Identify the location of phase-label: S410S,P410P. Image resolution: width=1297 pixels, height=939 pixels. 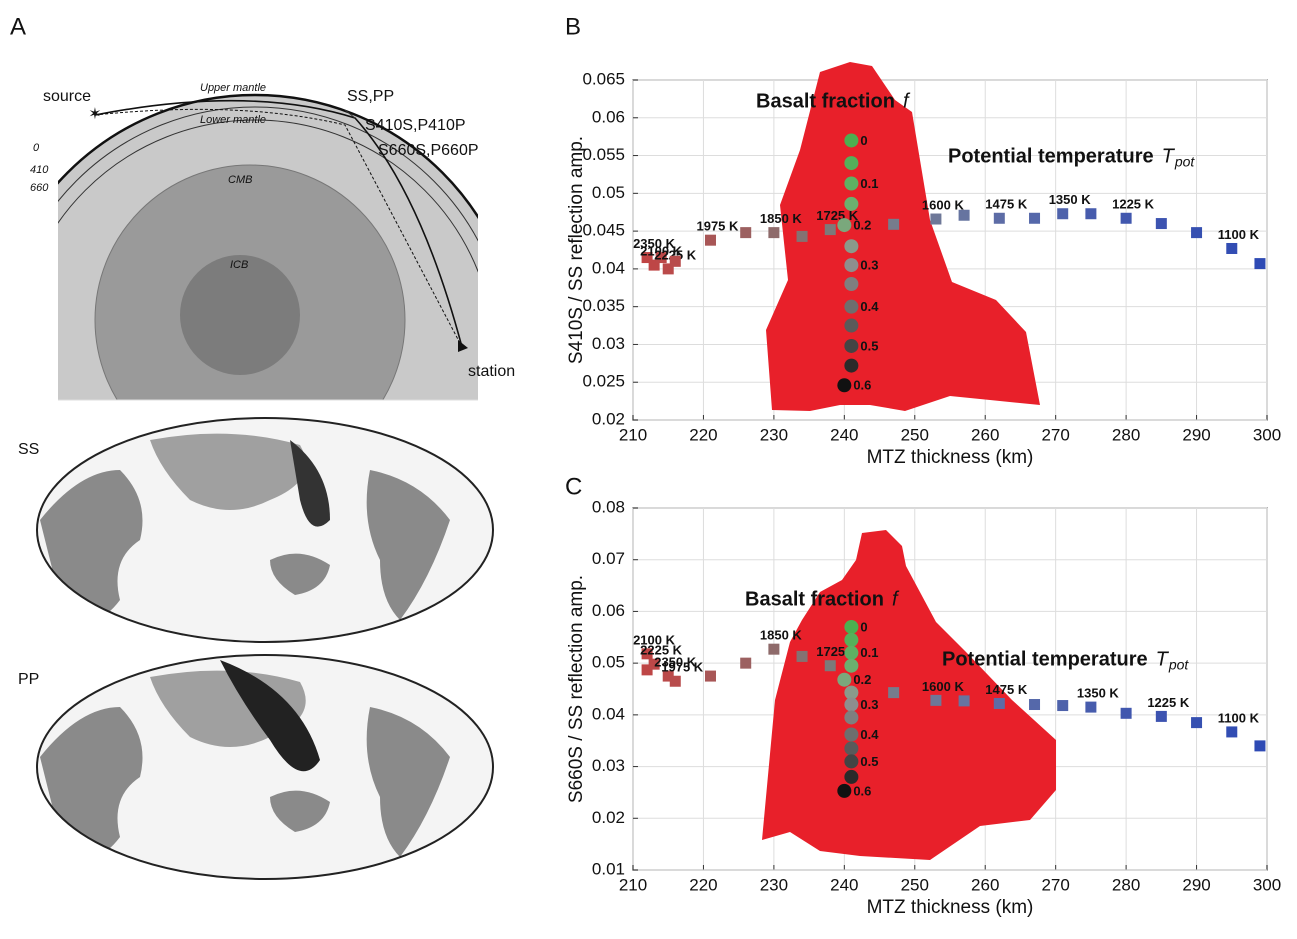
(415, 125).